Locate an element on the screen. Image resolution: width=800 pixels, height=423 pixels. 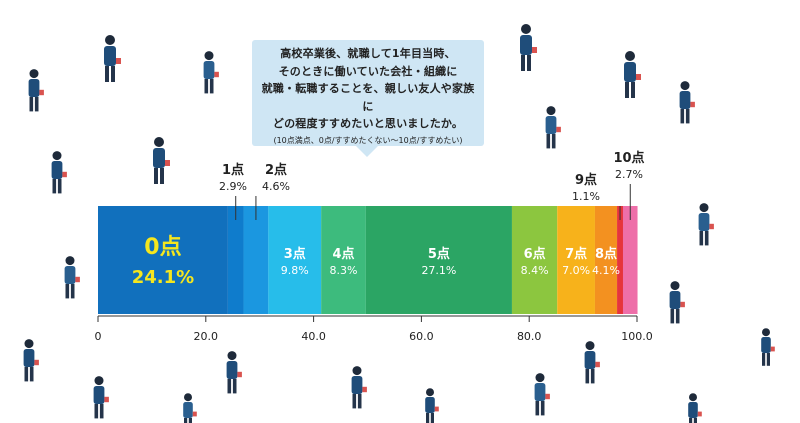
value-label-2: 4.6% is located at coordinates (276, 186).